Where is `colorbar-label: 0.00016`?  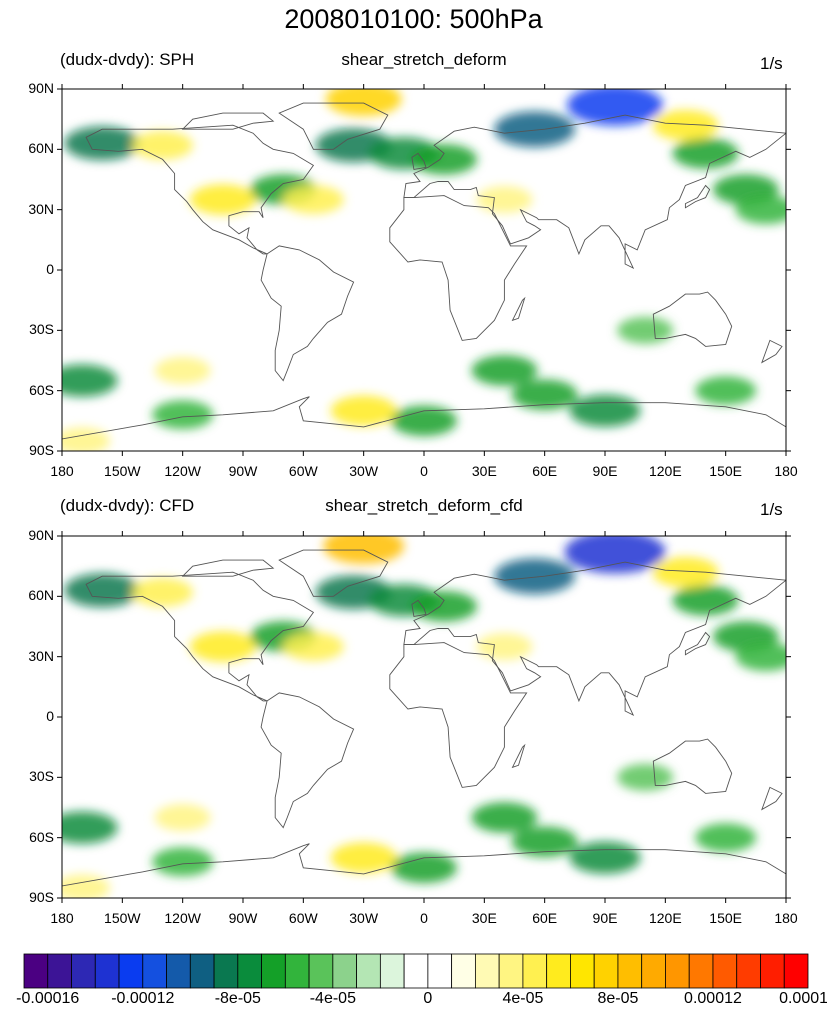
colorbar-label: 0.00016 is located at coordinates (803, 998).